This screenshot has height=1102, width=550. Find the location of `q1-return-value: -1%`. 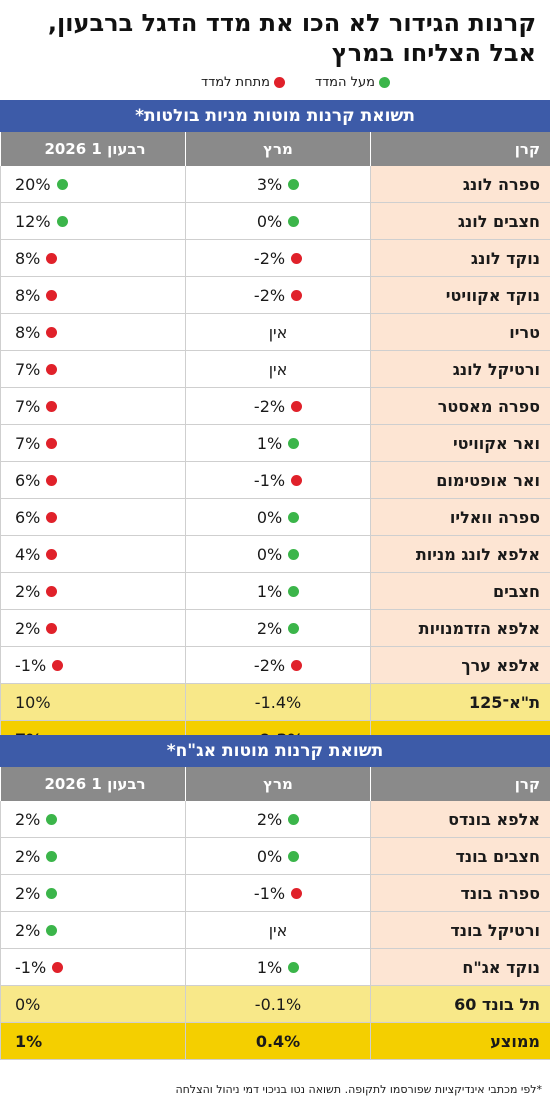

q1-return-value: -1% is located at coordinates (31, 967).